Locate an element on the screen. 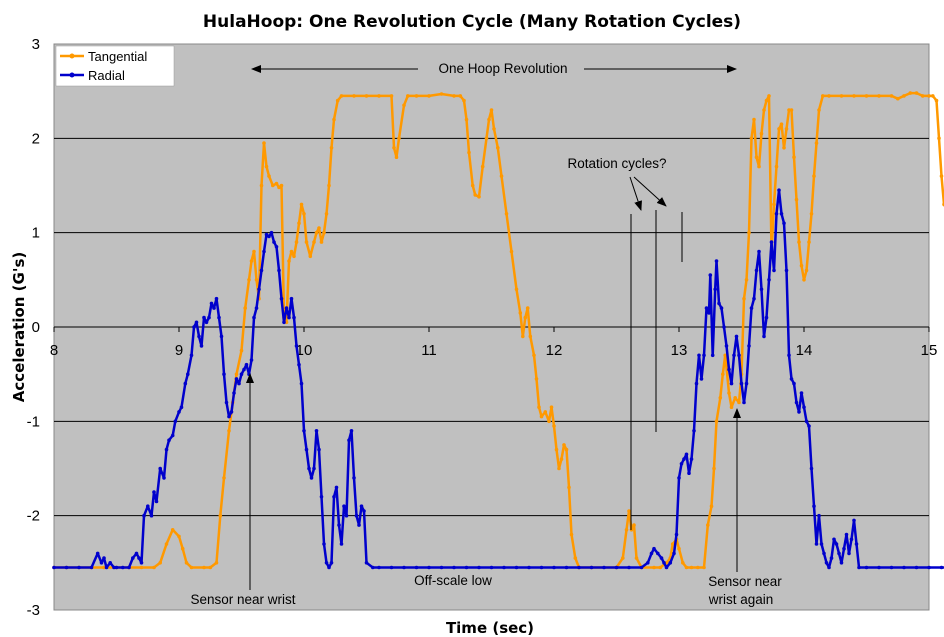  x-tick-label: 14 is located at coordinates (804, 350).